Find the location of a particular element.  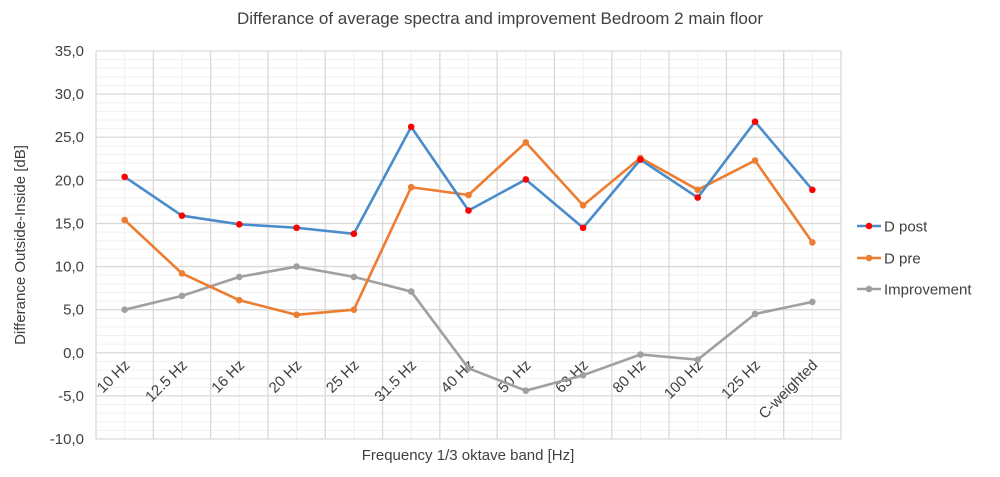

y-axis-title: Differance Outside-Inside [dB] is located at coordinates (20, 245).